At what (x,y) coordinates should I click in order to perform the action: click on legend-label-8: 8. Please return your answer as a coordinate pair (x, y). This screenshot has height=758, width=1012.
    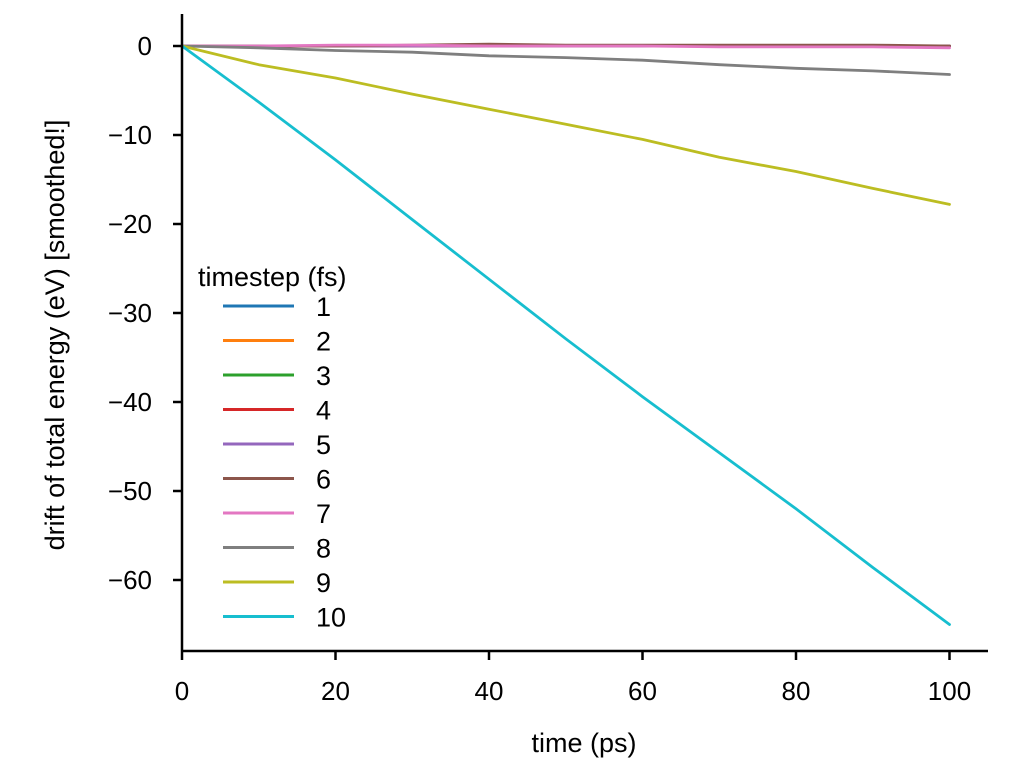
    Looking at the image, I should click on (323, 549).